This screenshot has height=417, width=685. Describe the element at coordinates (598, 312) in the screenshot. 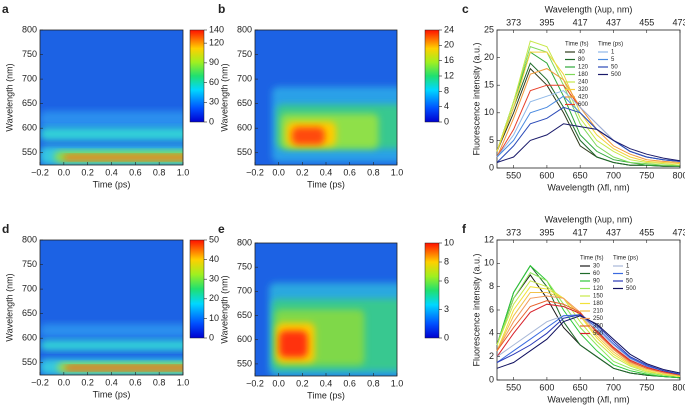

I see `legend-label: 210` at that location.